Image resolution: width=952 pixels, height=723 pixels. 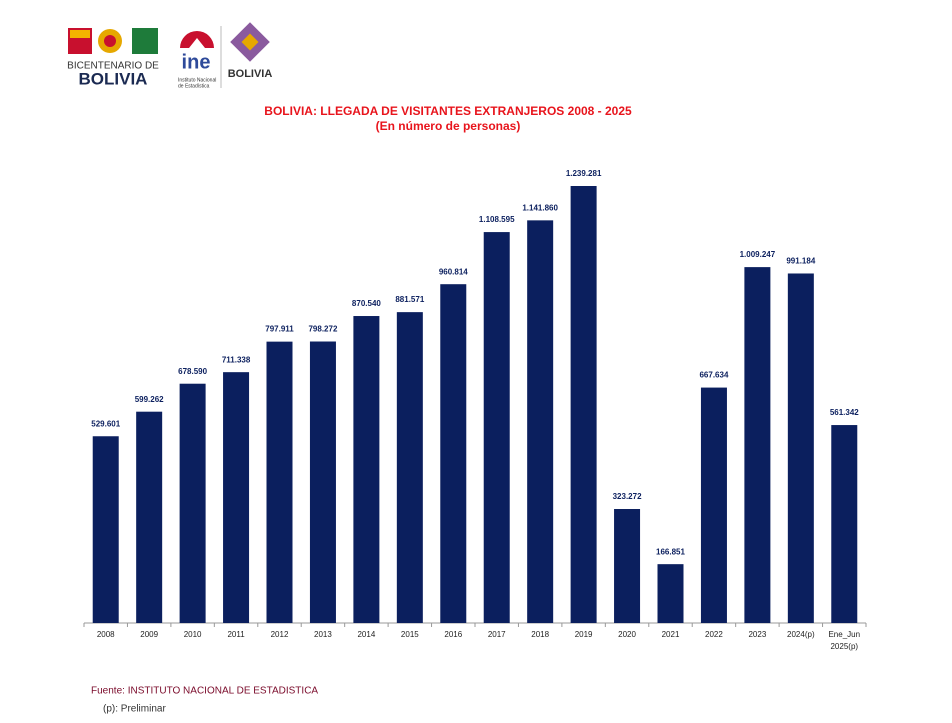 What do you see at coordinates (279, 329) in the screenshot?
I see `value-label: 797.911` at bounding box center [279, 329].